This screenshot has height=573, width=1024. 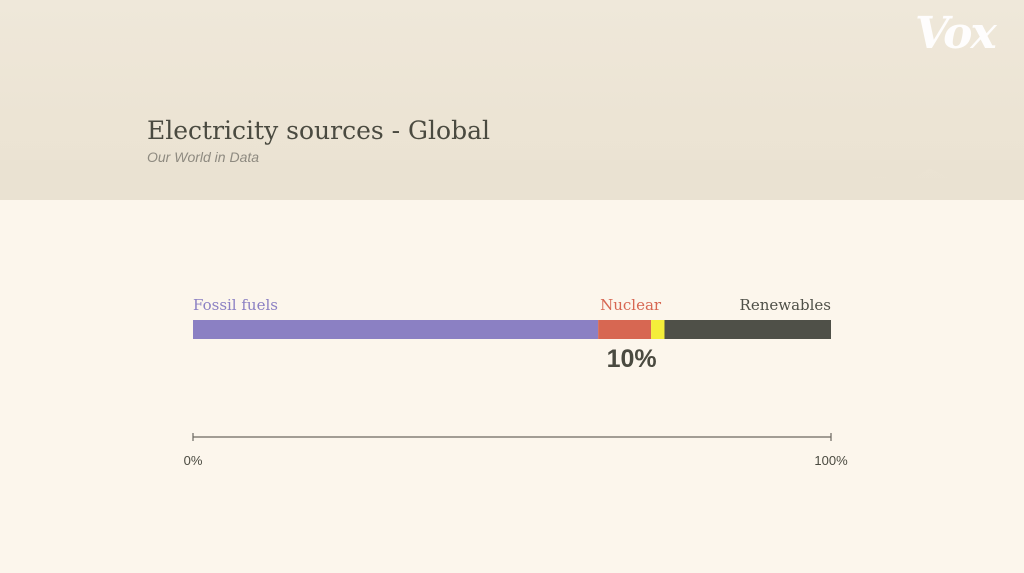 What do you see at coordinates (203, 157) in the screenshot?
I see `chart-subtitle: Our World in Data` at bounding box center [203, 157].